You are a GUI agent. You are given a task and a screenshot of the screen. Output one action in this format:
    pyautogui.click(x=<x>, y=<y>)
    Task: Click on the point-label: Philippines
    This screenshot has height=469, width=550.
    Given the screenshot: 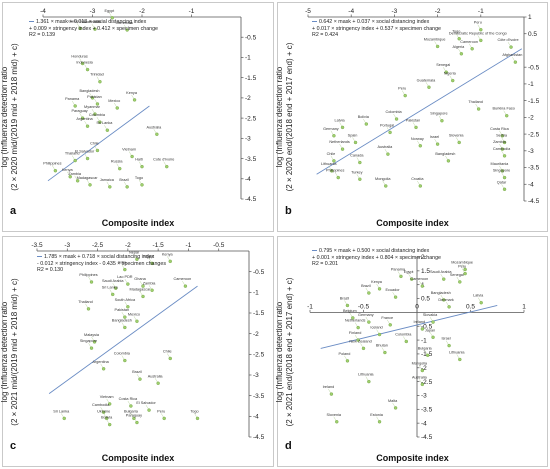 What is the action you would take?
    pyautogui.click(x=52, y=164)
    